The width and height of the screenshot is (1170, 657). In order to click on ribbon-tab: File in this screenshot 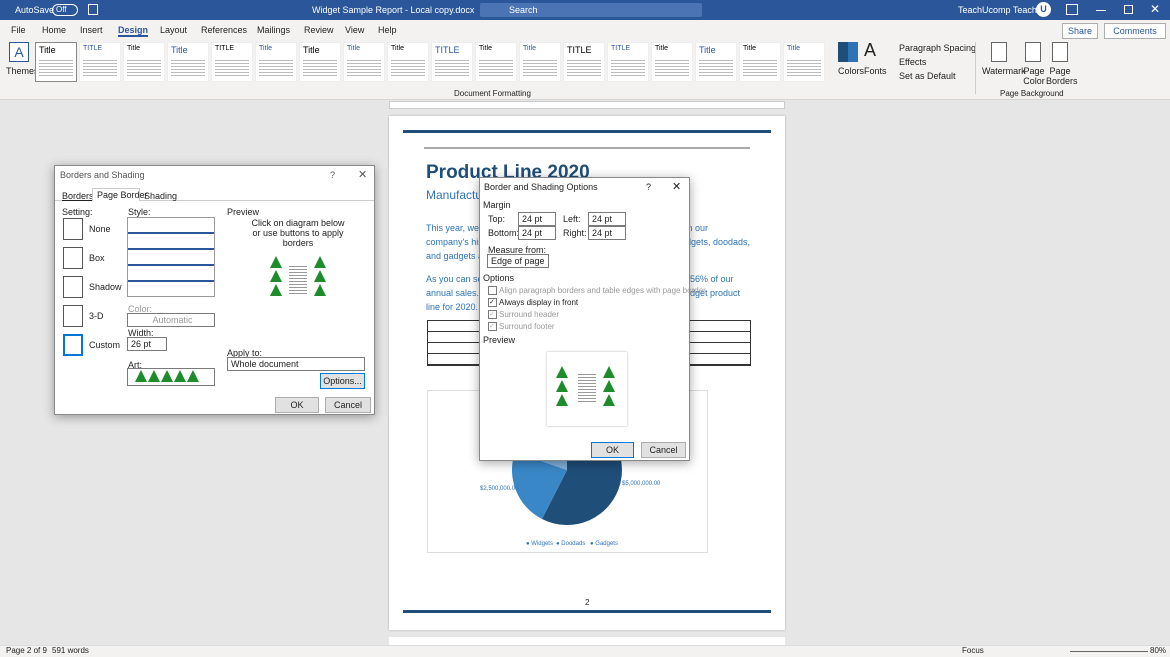, I will do `click(18, 30)`.